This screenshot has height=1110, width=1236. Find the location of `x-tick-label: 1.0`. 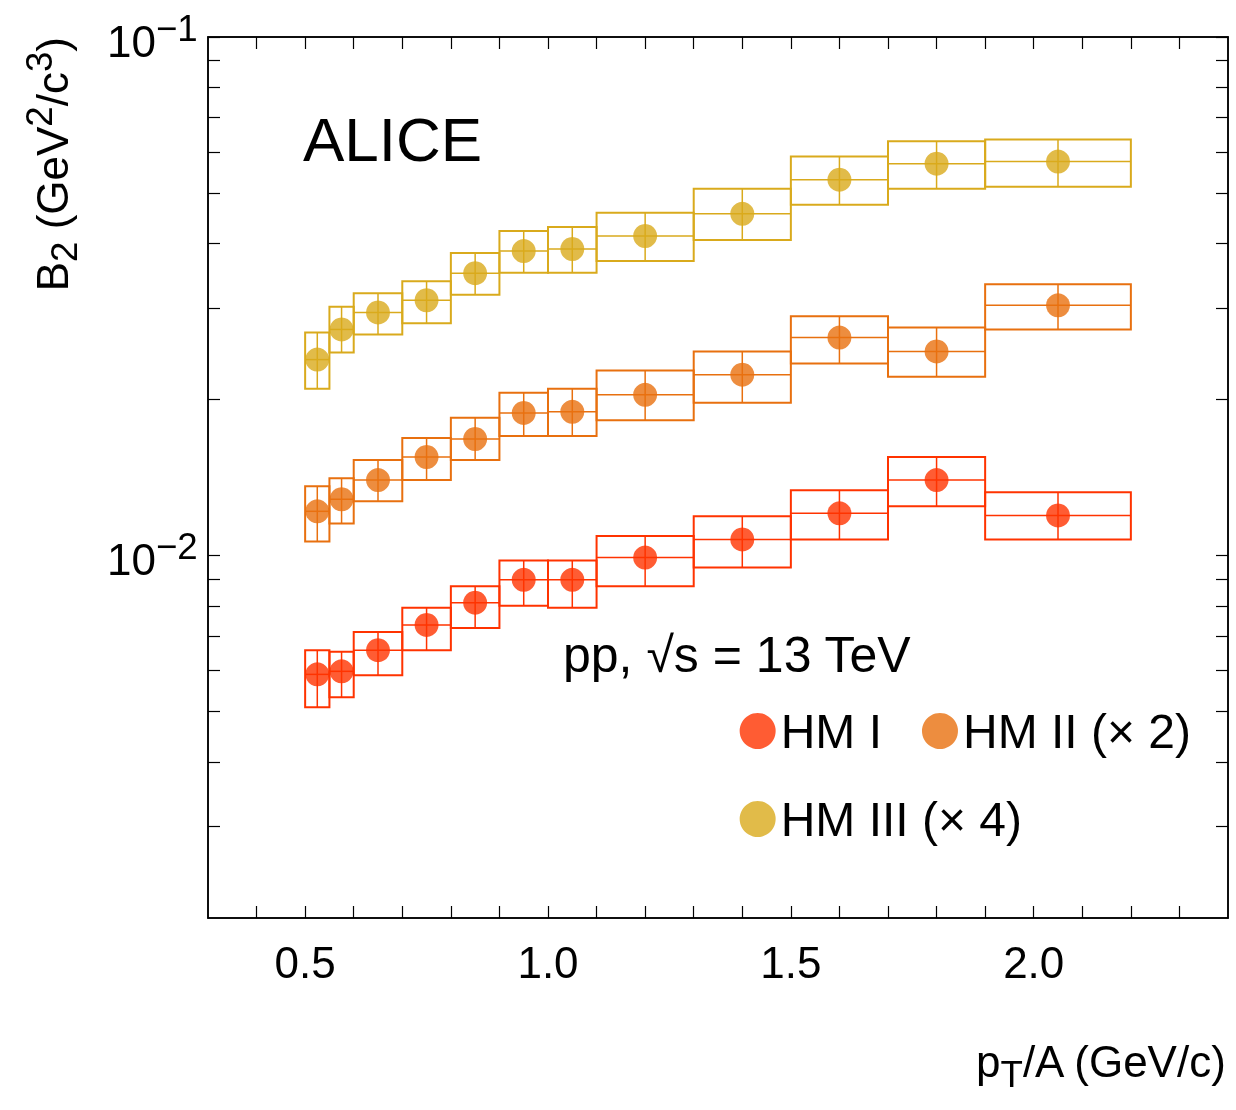

x-tick-label: 1.0 is located at coordinates (548, 962).